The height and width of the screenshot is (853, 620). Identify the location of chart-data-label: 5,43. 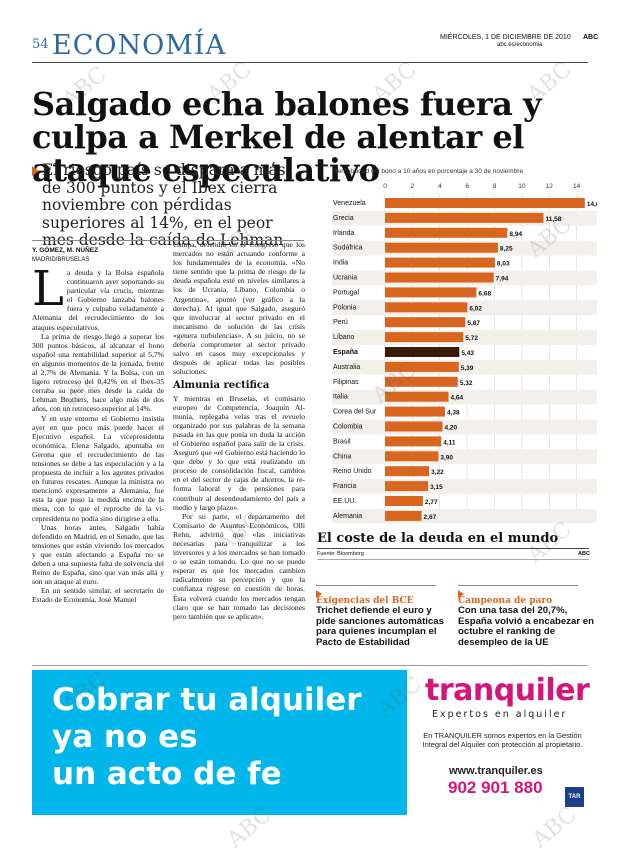
(467, 353).